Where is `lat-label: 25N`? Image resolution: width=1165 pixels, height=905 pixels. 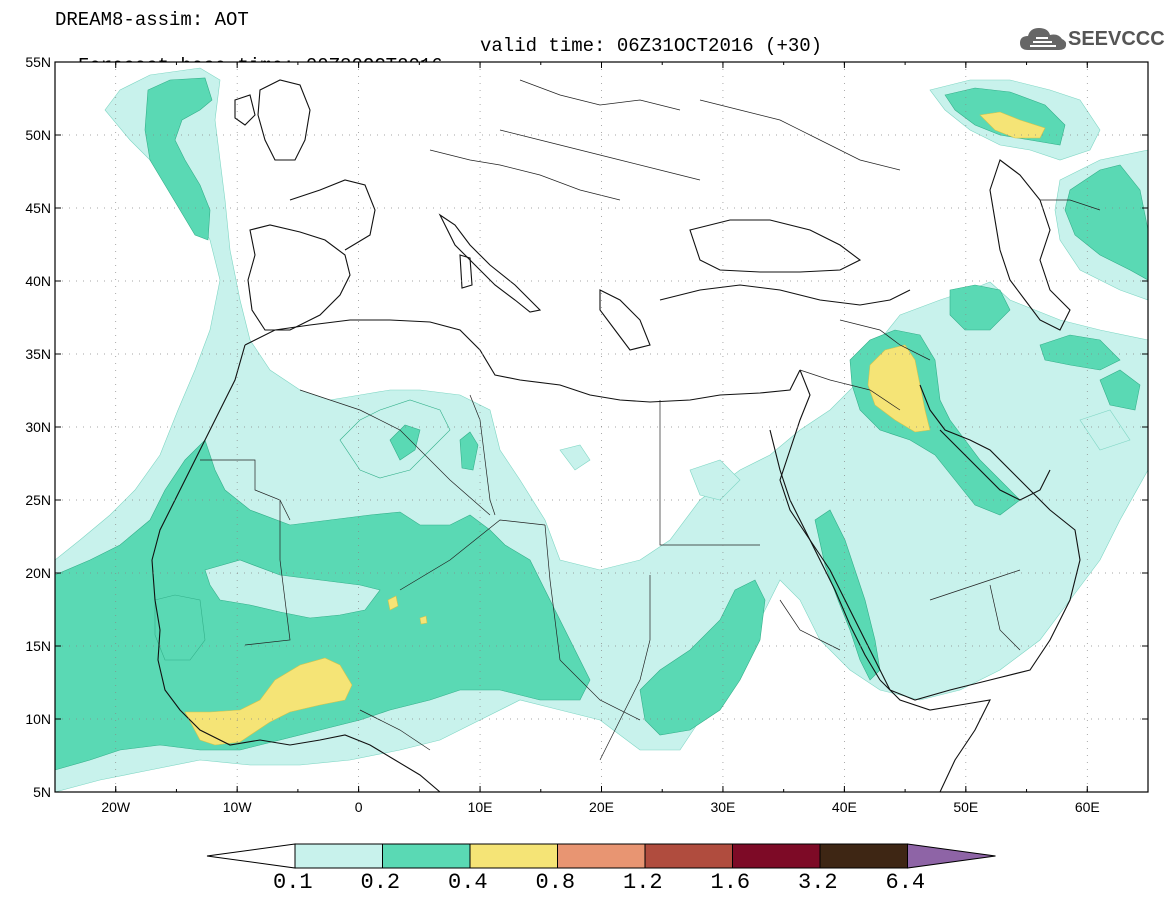
lat-label: 25N is located at coordinates (38, 500).